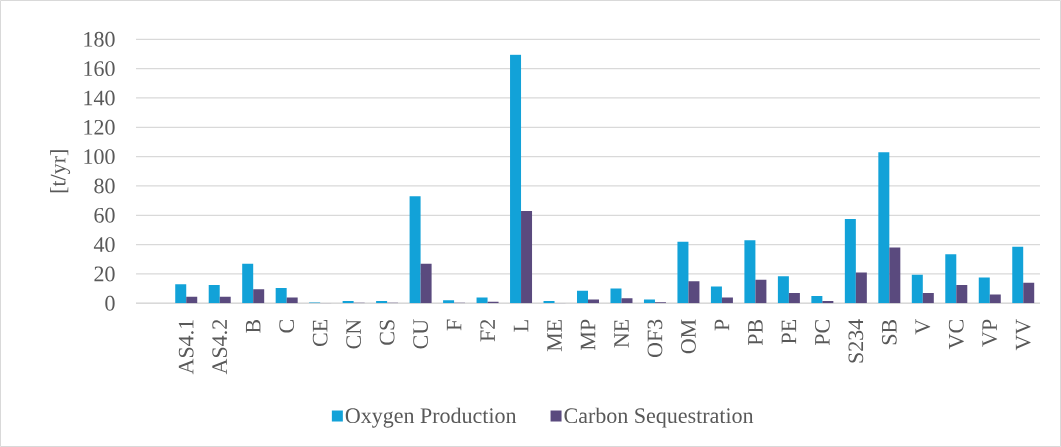  I want to click on x-tick-label: AS4.1, so click(186, 347).